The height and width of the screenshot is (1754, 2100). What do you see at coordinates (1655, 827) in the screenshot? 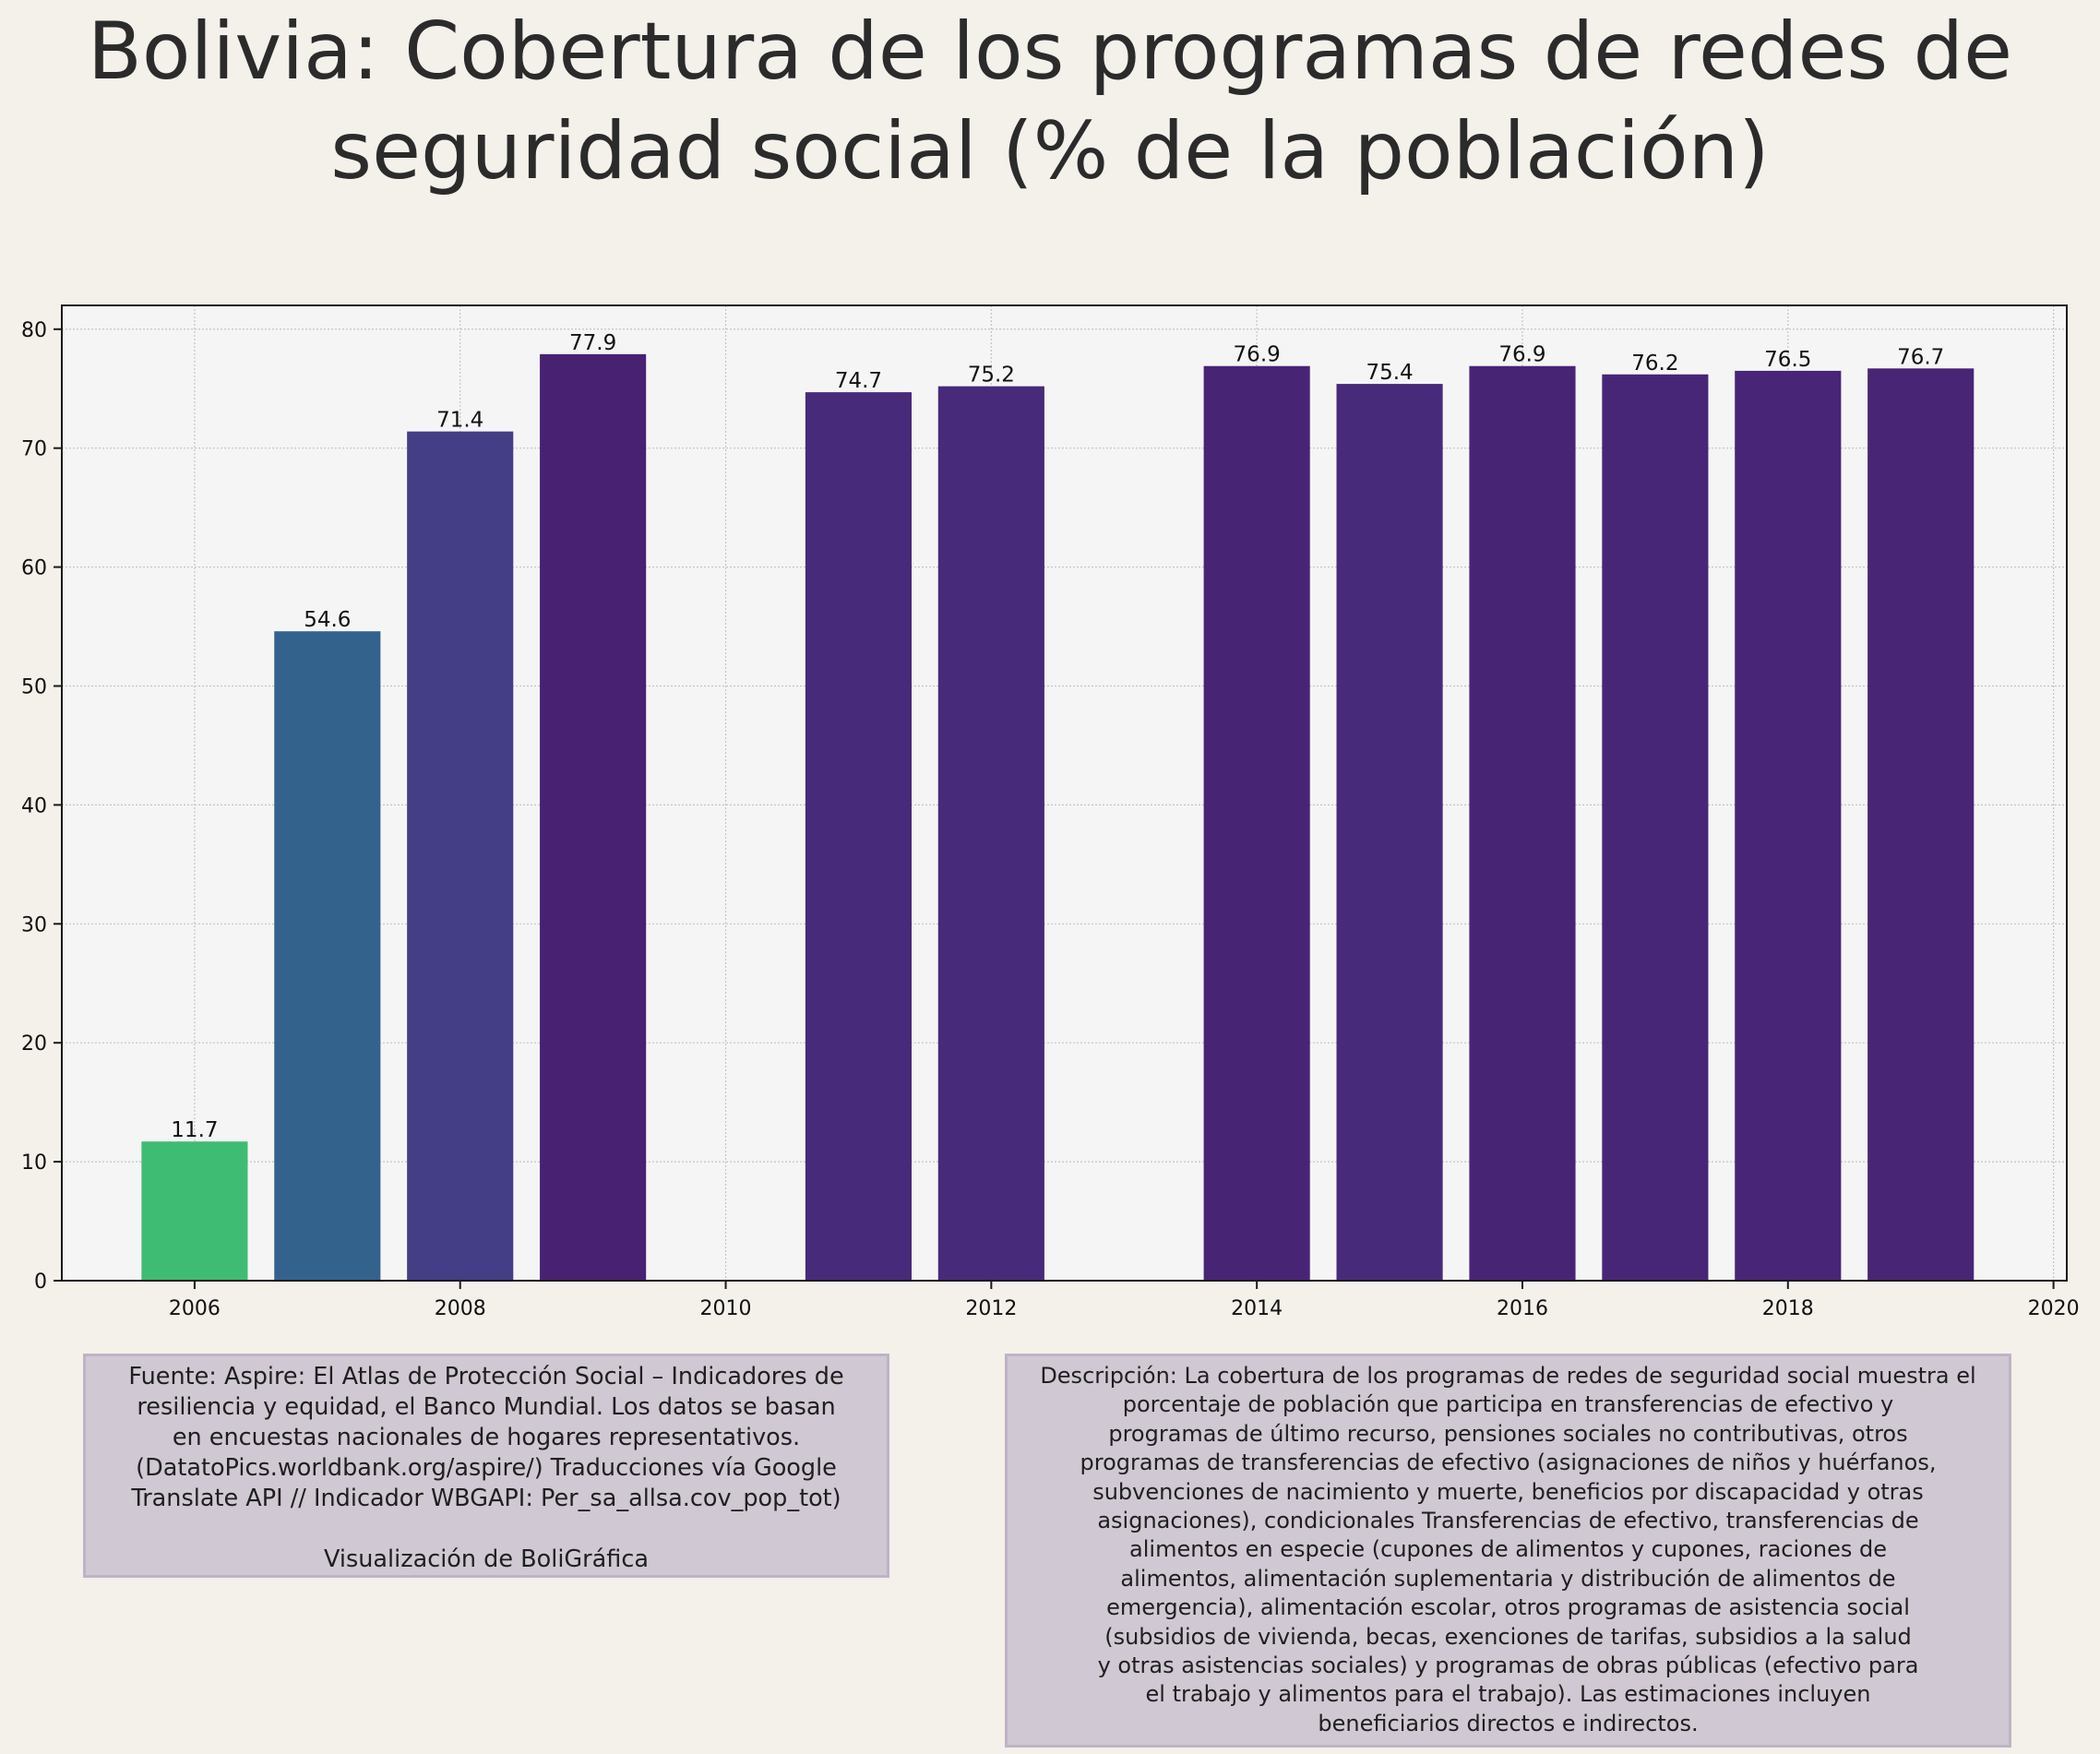
I see `bar-2017` at bounding box center [1655, 827].